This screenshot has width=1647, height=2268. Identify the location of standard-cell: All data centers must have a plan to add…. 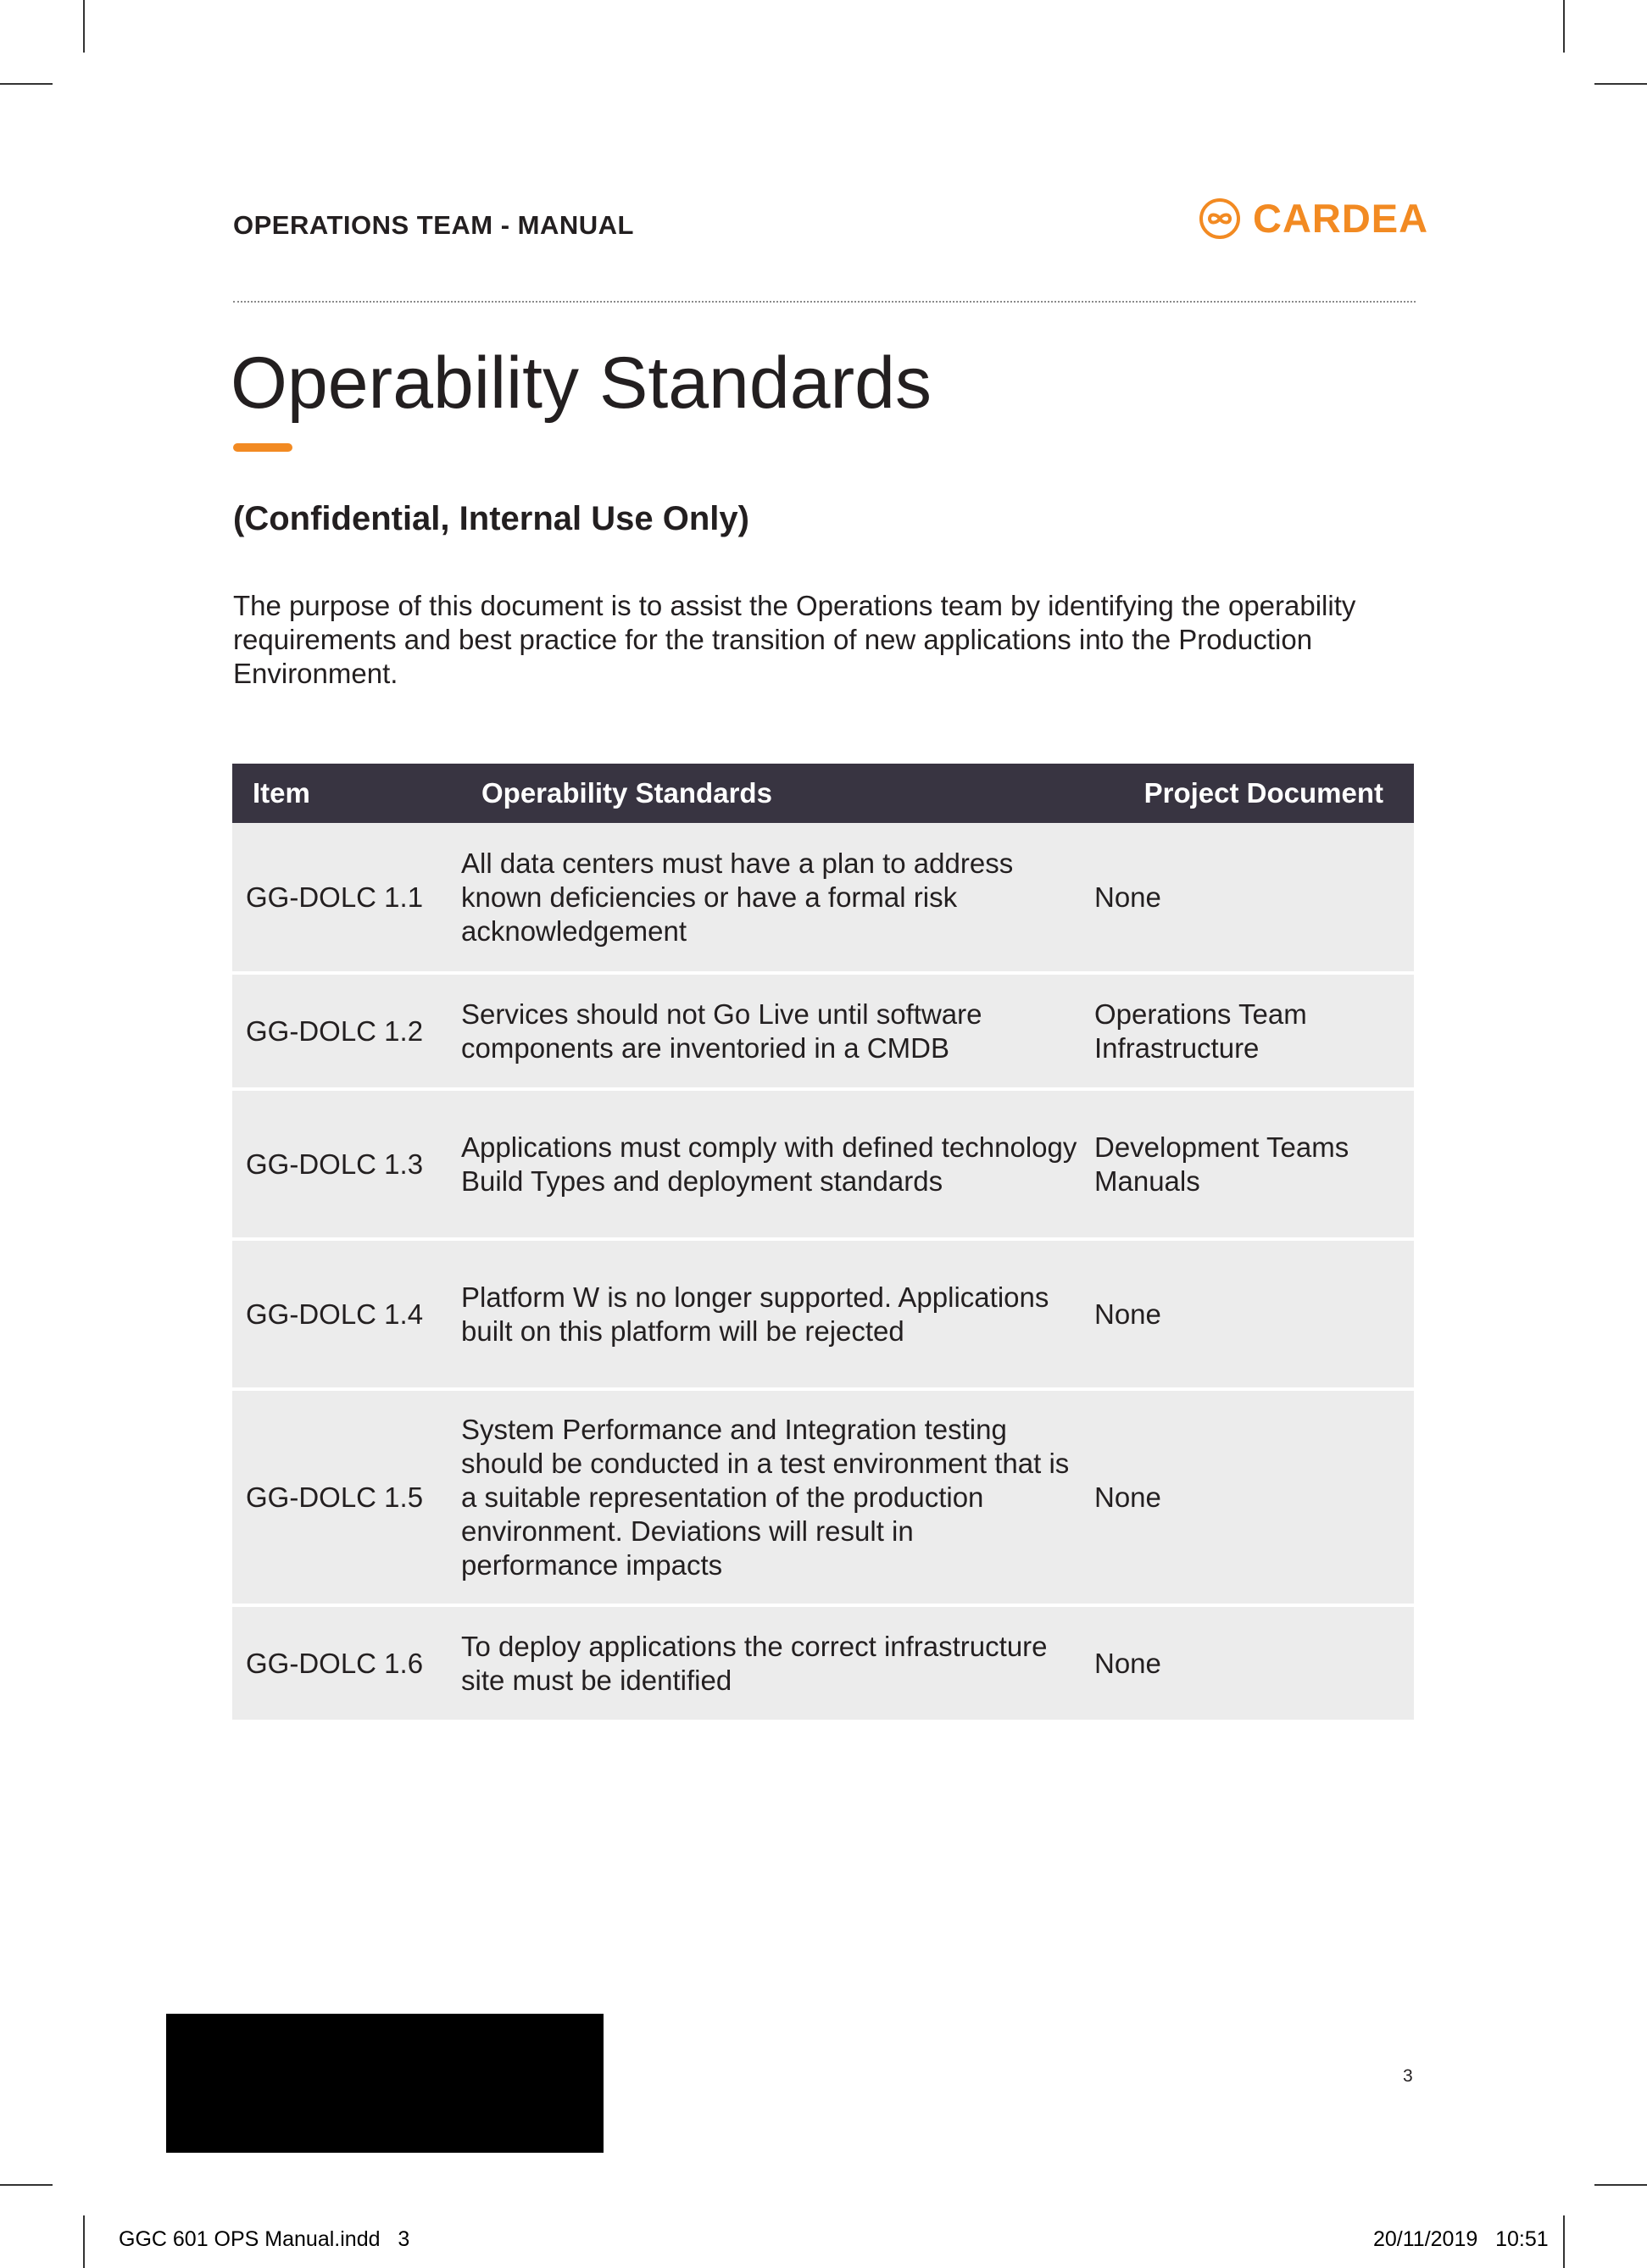
(777, 899).